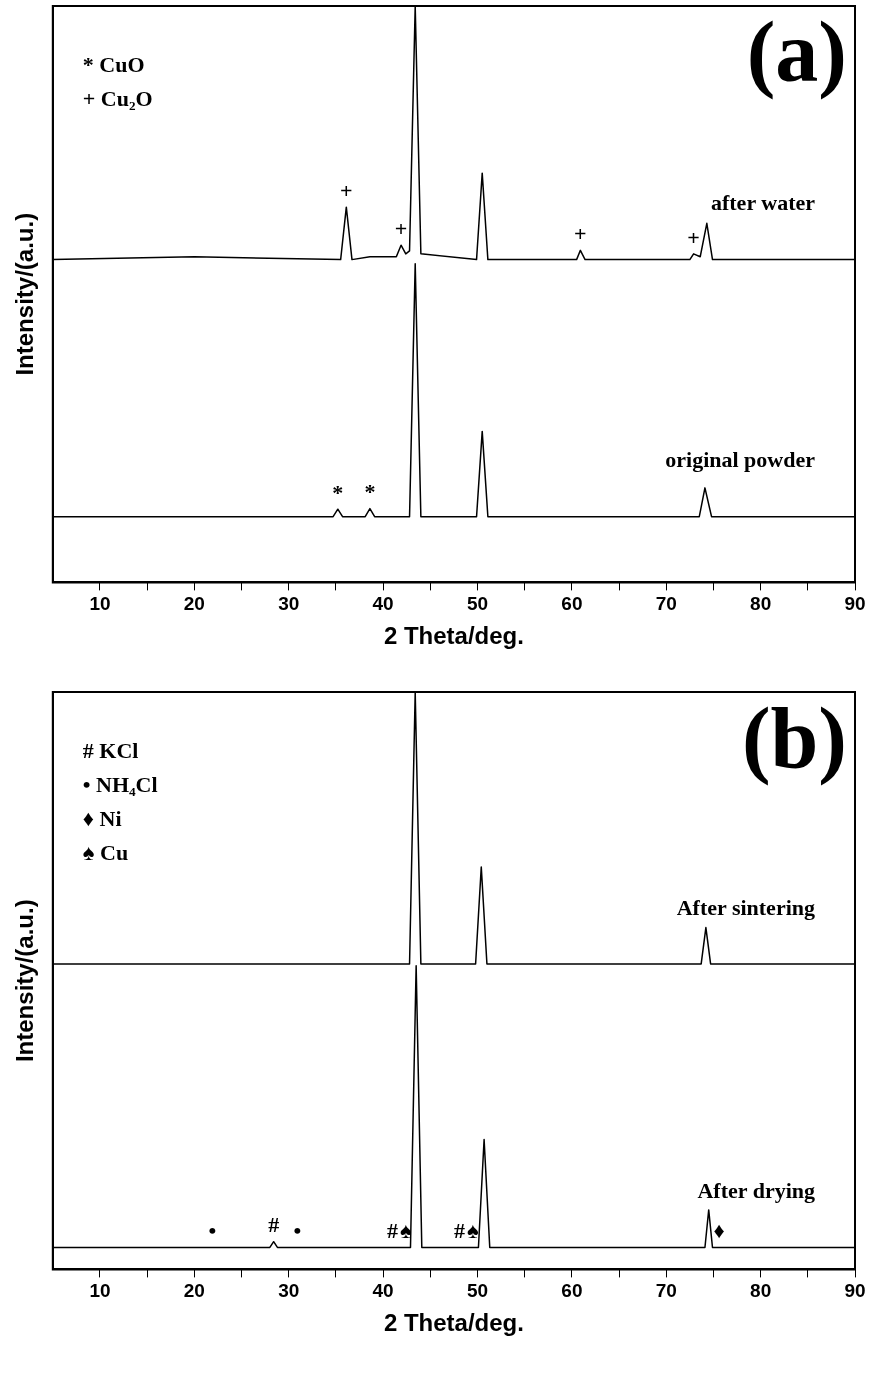 The width and height of the screenshot is (873, 1373). I want to click on chart-title: (a), so click(796, 52).